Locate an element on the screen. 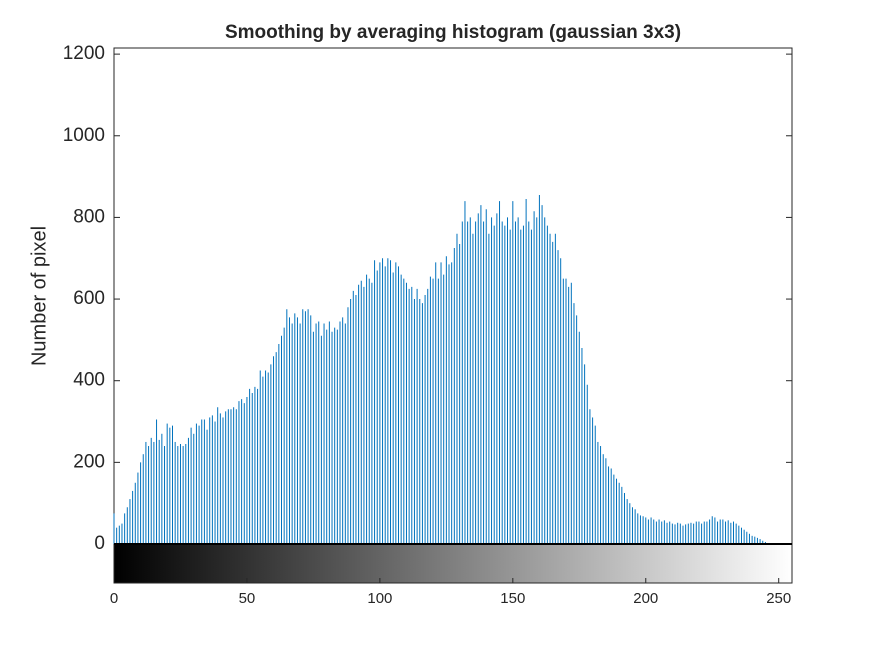 Image resolution: width=875 pixels, height=661 pixels. y-axis-label: Number of pixel is located at coordinates (39, 296).